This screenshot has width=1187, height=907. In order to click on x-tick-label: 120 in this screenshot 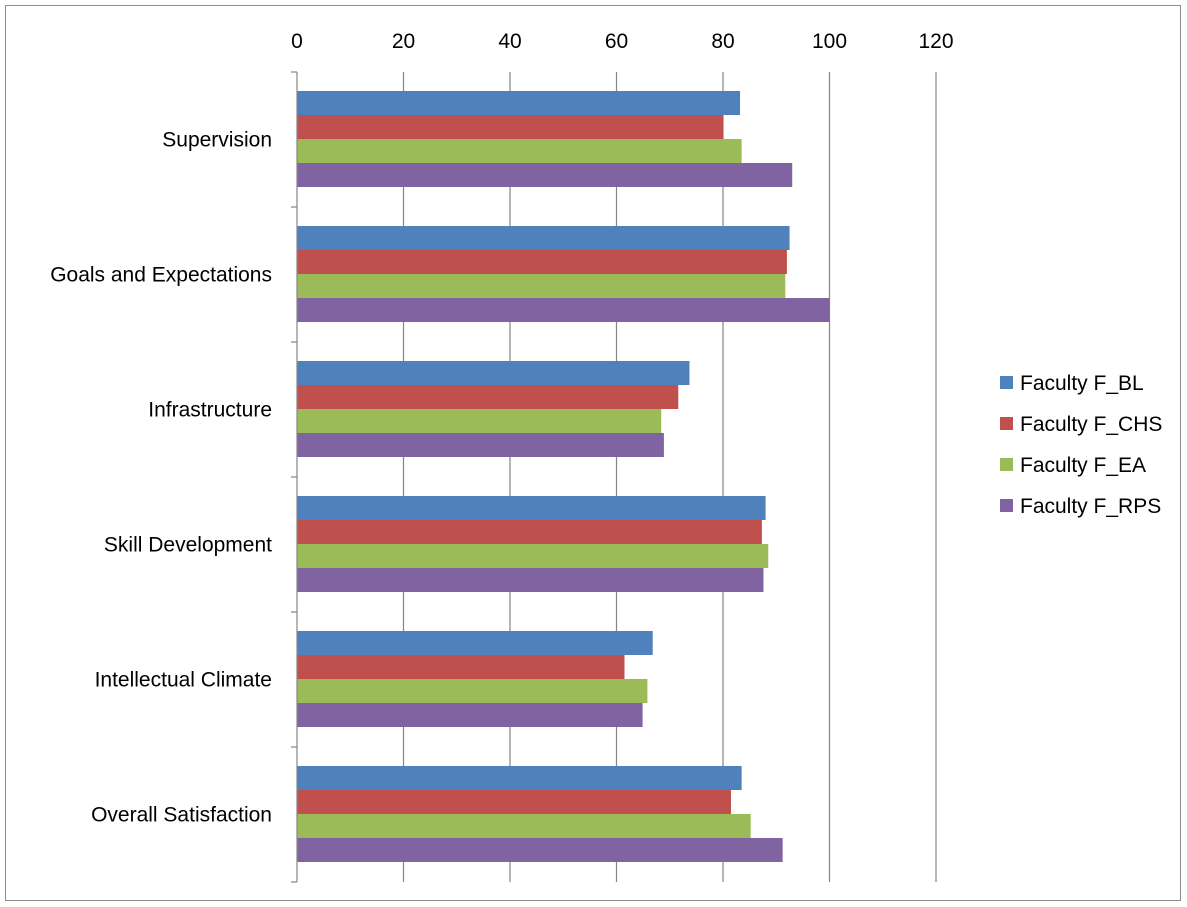, I will do `click(935, 41)`.